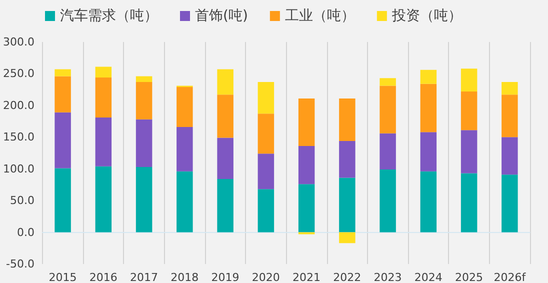  What do you see at coordinates (426, 16) in the screenshot?
I see `legend-label: 投资（吨）` at bounding box center [426, 16].